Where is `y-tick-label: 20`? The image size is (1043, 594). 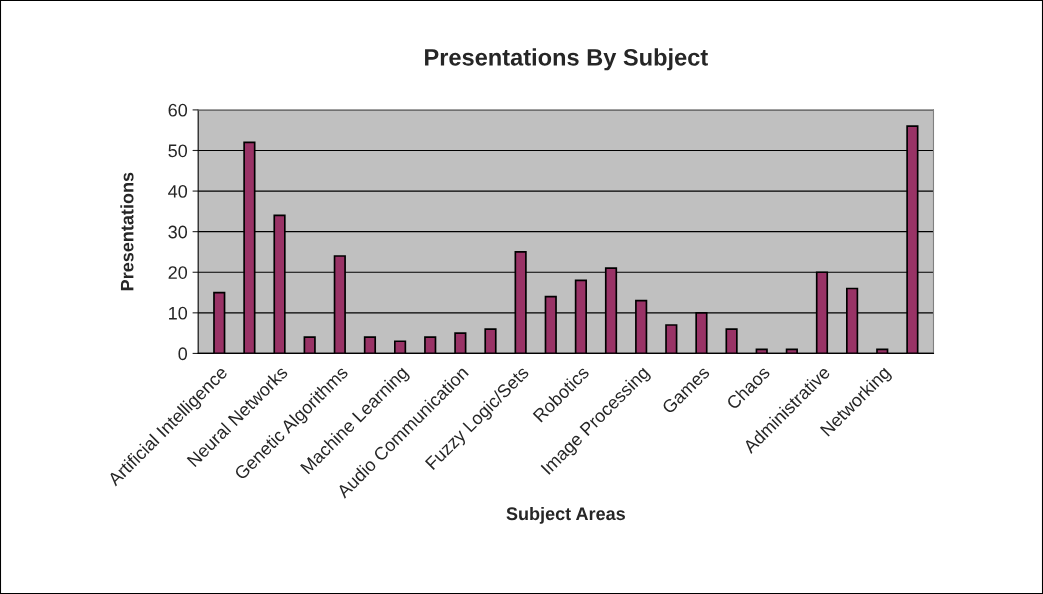 y-tick-label: 20 is located at coordinates (178, 272).